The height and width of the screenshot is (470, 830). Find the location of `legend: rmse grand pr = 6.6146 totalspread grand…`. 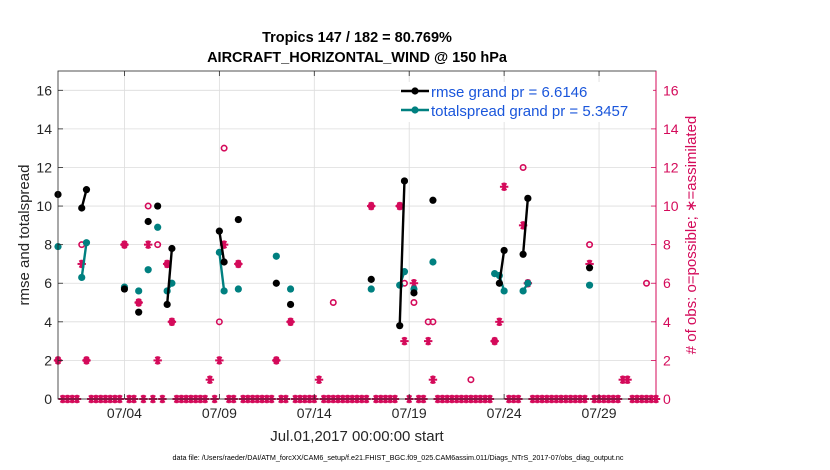

legend: rmse grand pr = 6.6146 totalspread grand… is located at coordinates (526, 102).